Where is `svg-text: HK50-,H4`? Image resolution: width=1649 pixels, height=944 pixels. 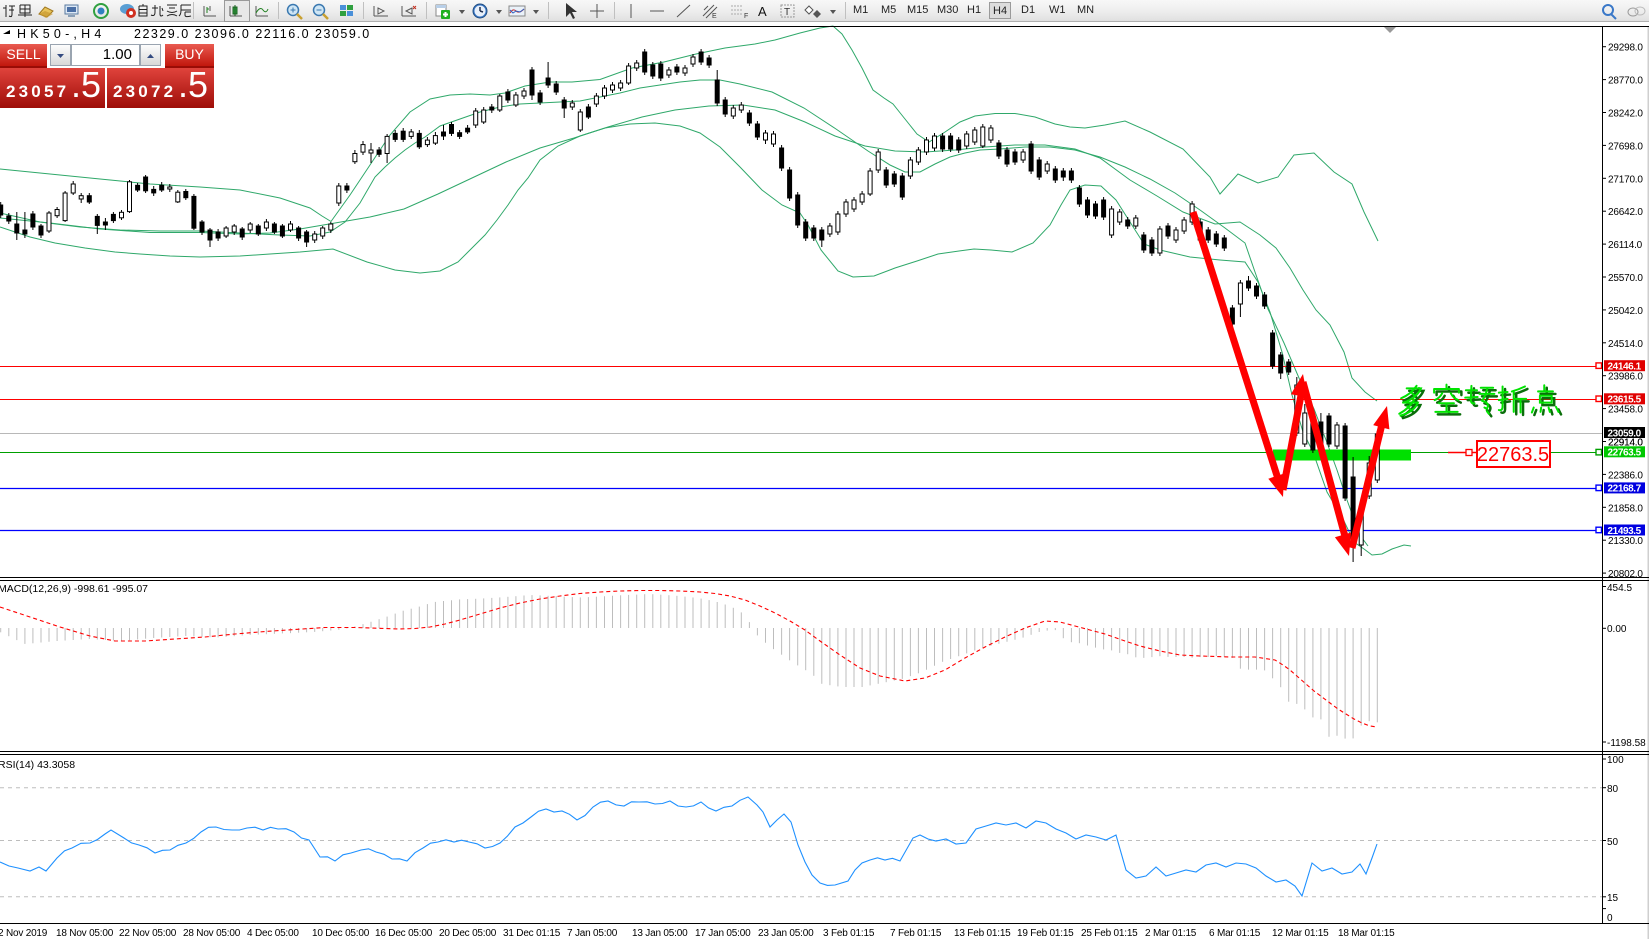 svg-text: HK50-,H4 is located at coordinates (61, 34).